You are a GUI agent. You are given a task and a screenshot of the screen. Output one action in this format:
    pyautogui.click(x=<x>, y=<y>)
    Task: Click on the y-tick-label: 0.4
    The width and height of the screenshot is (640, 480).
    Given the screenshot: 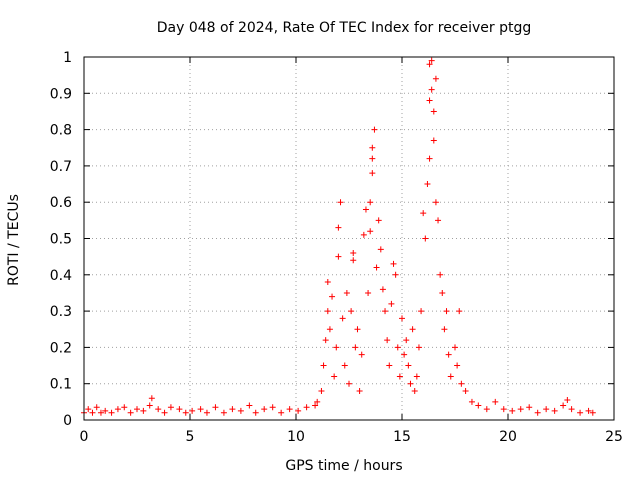 What is the action you would take?
    pyautogui.click(x=61, y=276)
    